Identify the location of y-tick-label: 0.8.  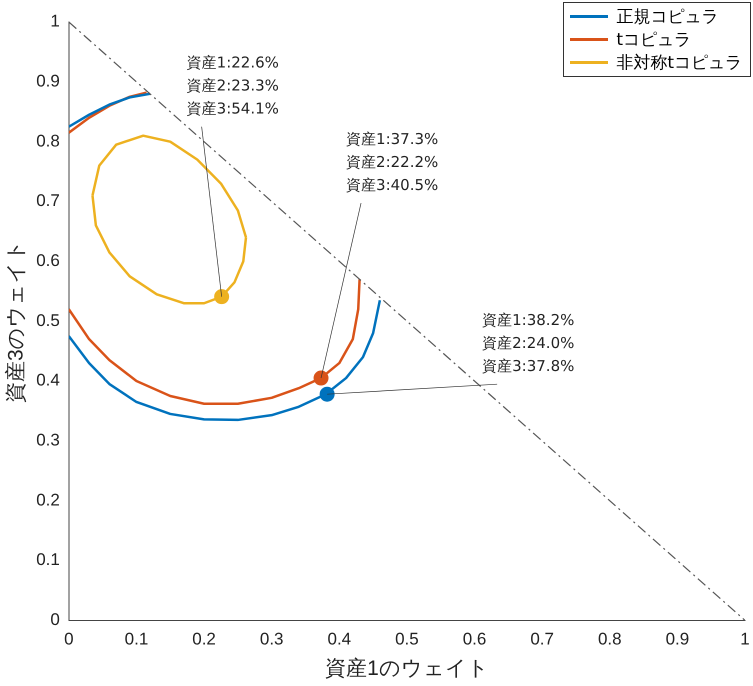
(48, 140).